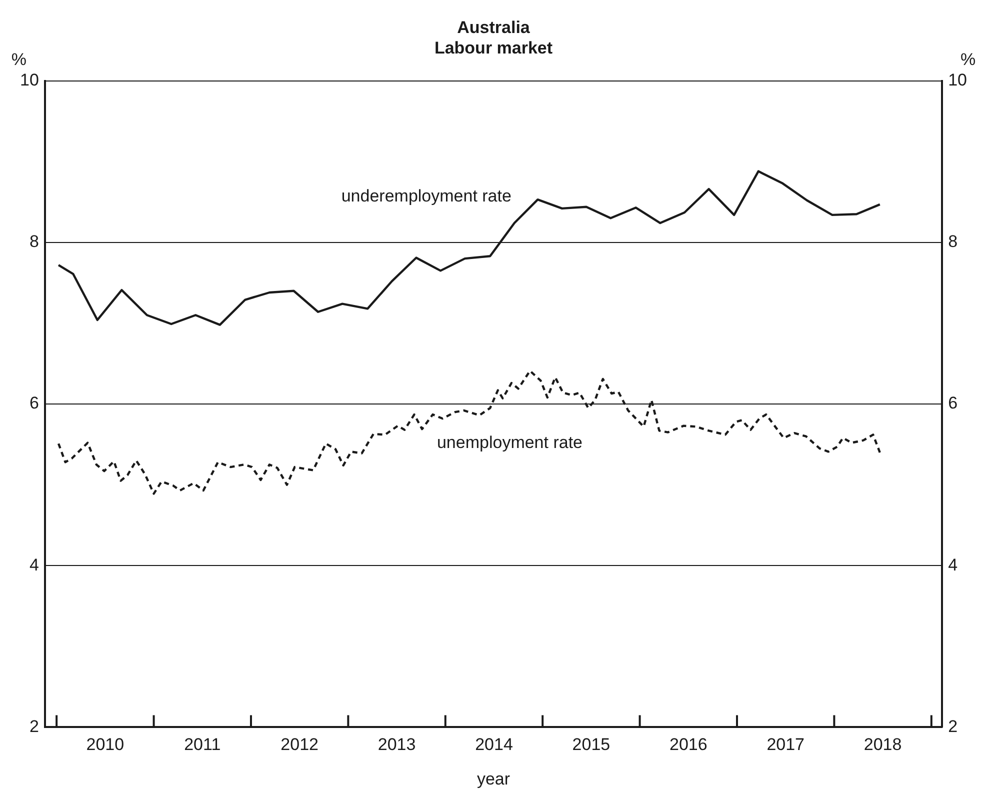 Image resolution: width=987 pixels, height=809 pixels. I want to click on x-tick-label: 2012, so click(299, 744).